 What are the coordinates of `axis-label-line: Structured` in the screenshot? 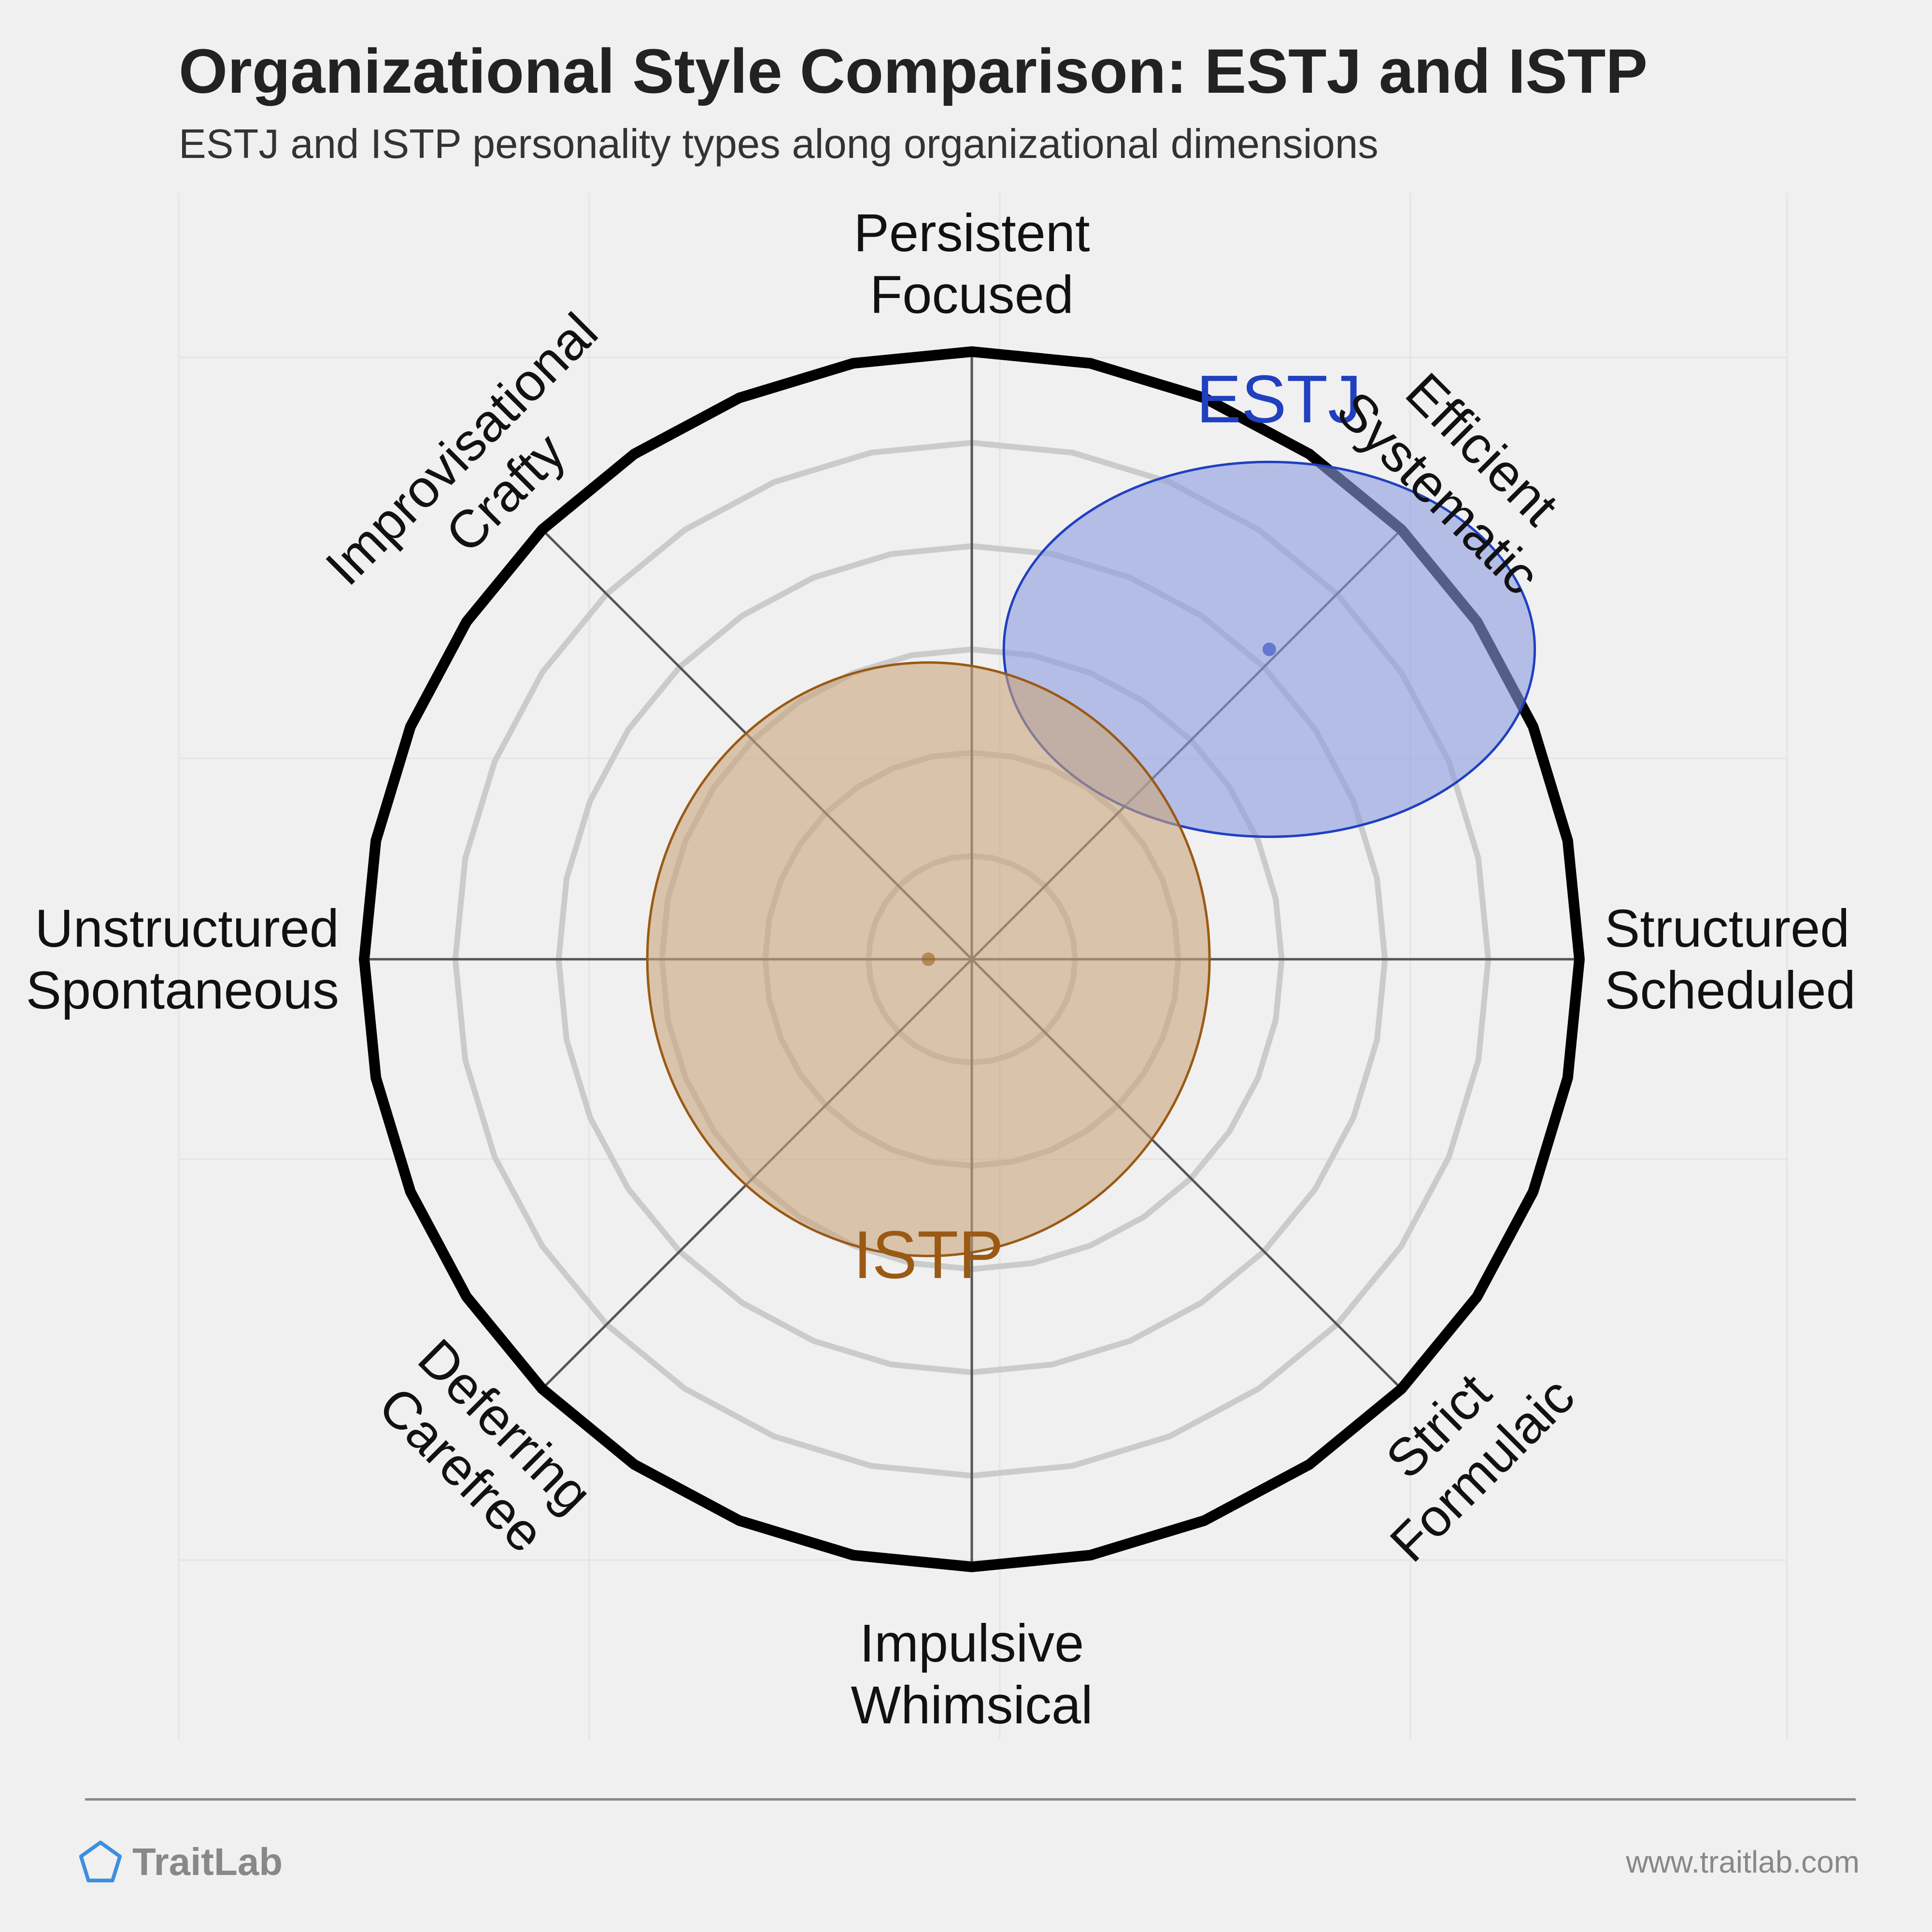 It's located at (1727, 928).